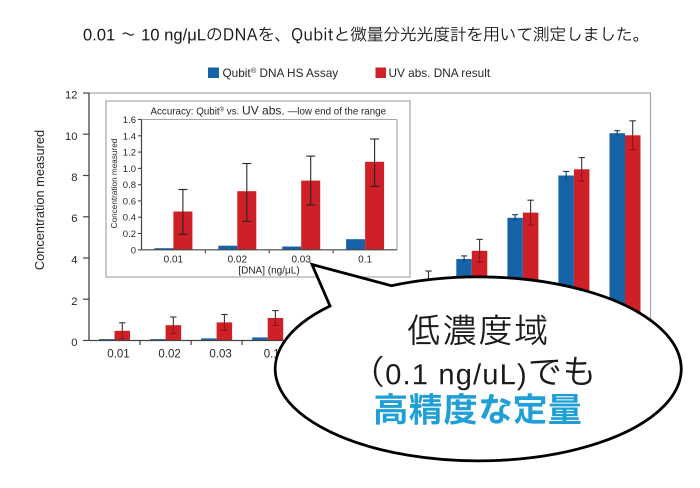 The image size is (700, 488). What do you see at coordinates (129, 234) in the screenshot?
I see `svg-text: 0.2` at bounding box center [129, 234].